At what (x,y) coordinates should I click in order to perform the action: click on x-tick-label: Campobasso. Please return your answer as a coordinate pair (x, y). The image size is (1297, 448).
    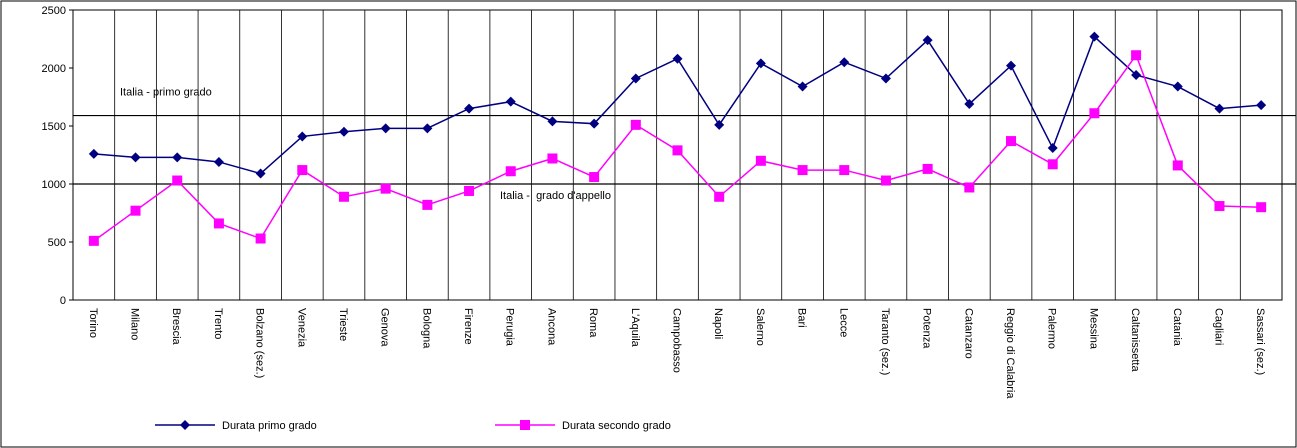
    Looking at the image, I should click on (677, 340).